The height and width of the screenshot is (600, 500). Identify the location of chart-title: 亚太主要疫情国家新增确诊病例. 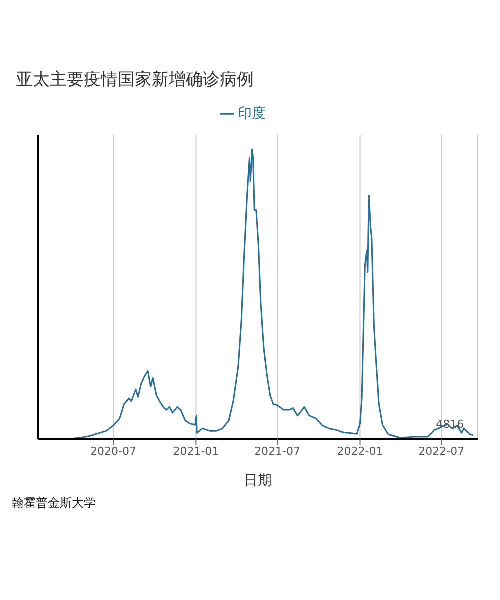
(135, 80).